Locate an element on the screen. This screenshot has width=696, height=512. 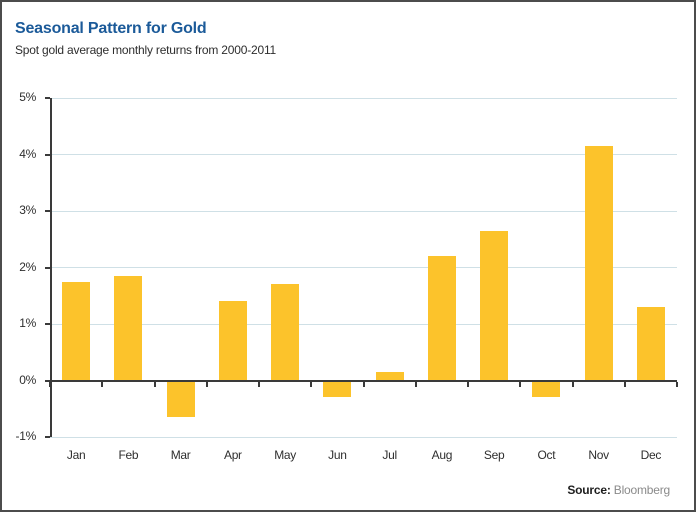
y-tick-label: 4% is located at coordinates (27, 153).